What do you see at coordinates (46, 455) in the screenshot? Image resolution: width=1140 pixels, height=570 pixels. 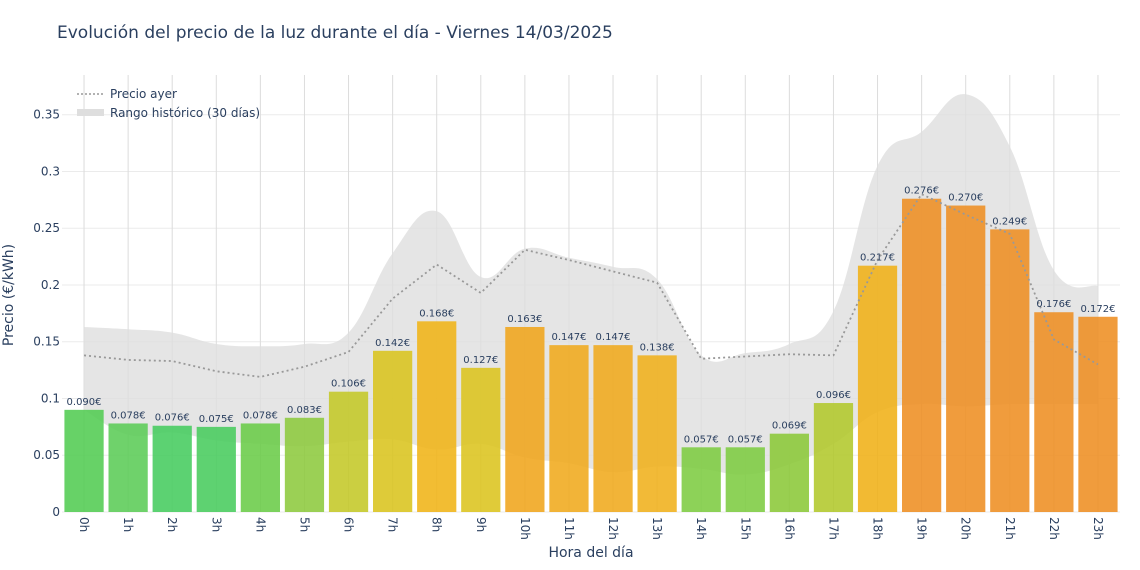 I see `y-tick-label: 0.05` at bounding box center [46, 455].